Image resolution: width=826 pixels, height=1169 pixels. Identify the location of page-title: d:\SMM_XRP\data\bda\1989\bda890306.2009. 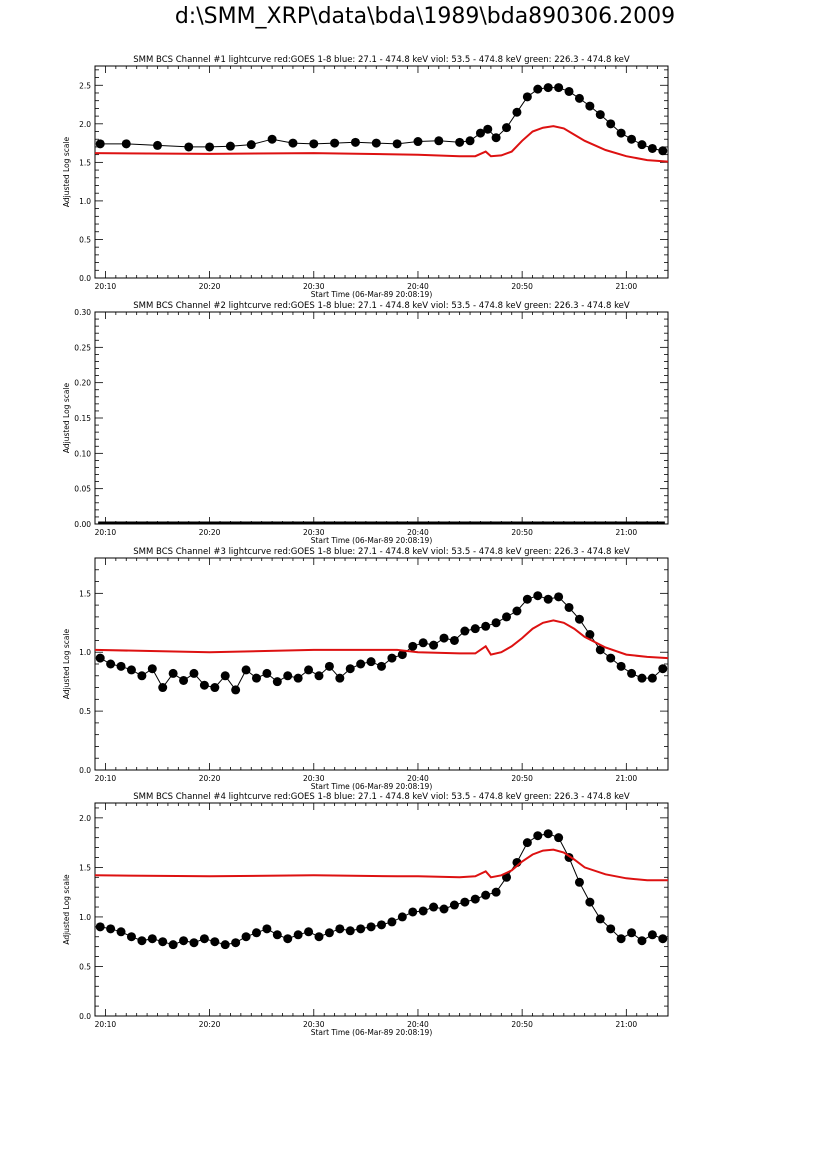
(425, 16).